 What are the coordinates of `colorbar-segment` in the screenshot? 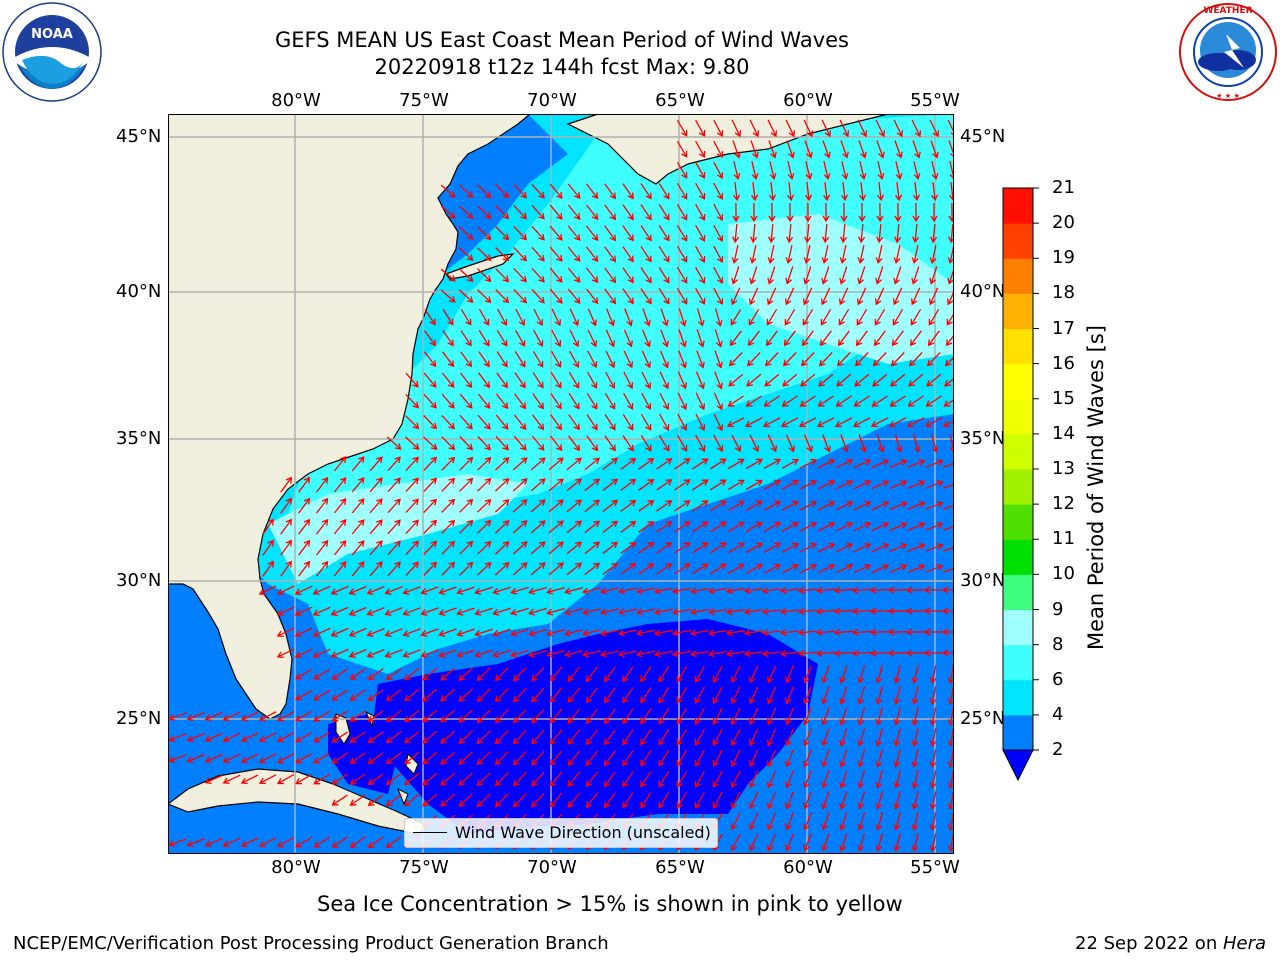 It's located at (1018, 662).